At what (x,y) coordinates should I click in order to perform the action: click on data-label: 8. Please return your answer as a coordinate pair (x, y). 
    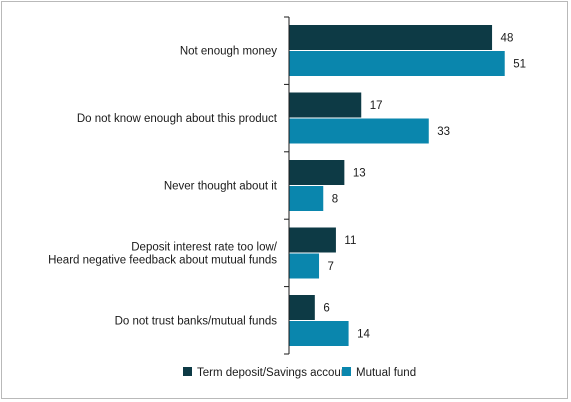
    Looking at the image, I should click on (335, 200).